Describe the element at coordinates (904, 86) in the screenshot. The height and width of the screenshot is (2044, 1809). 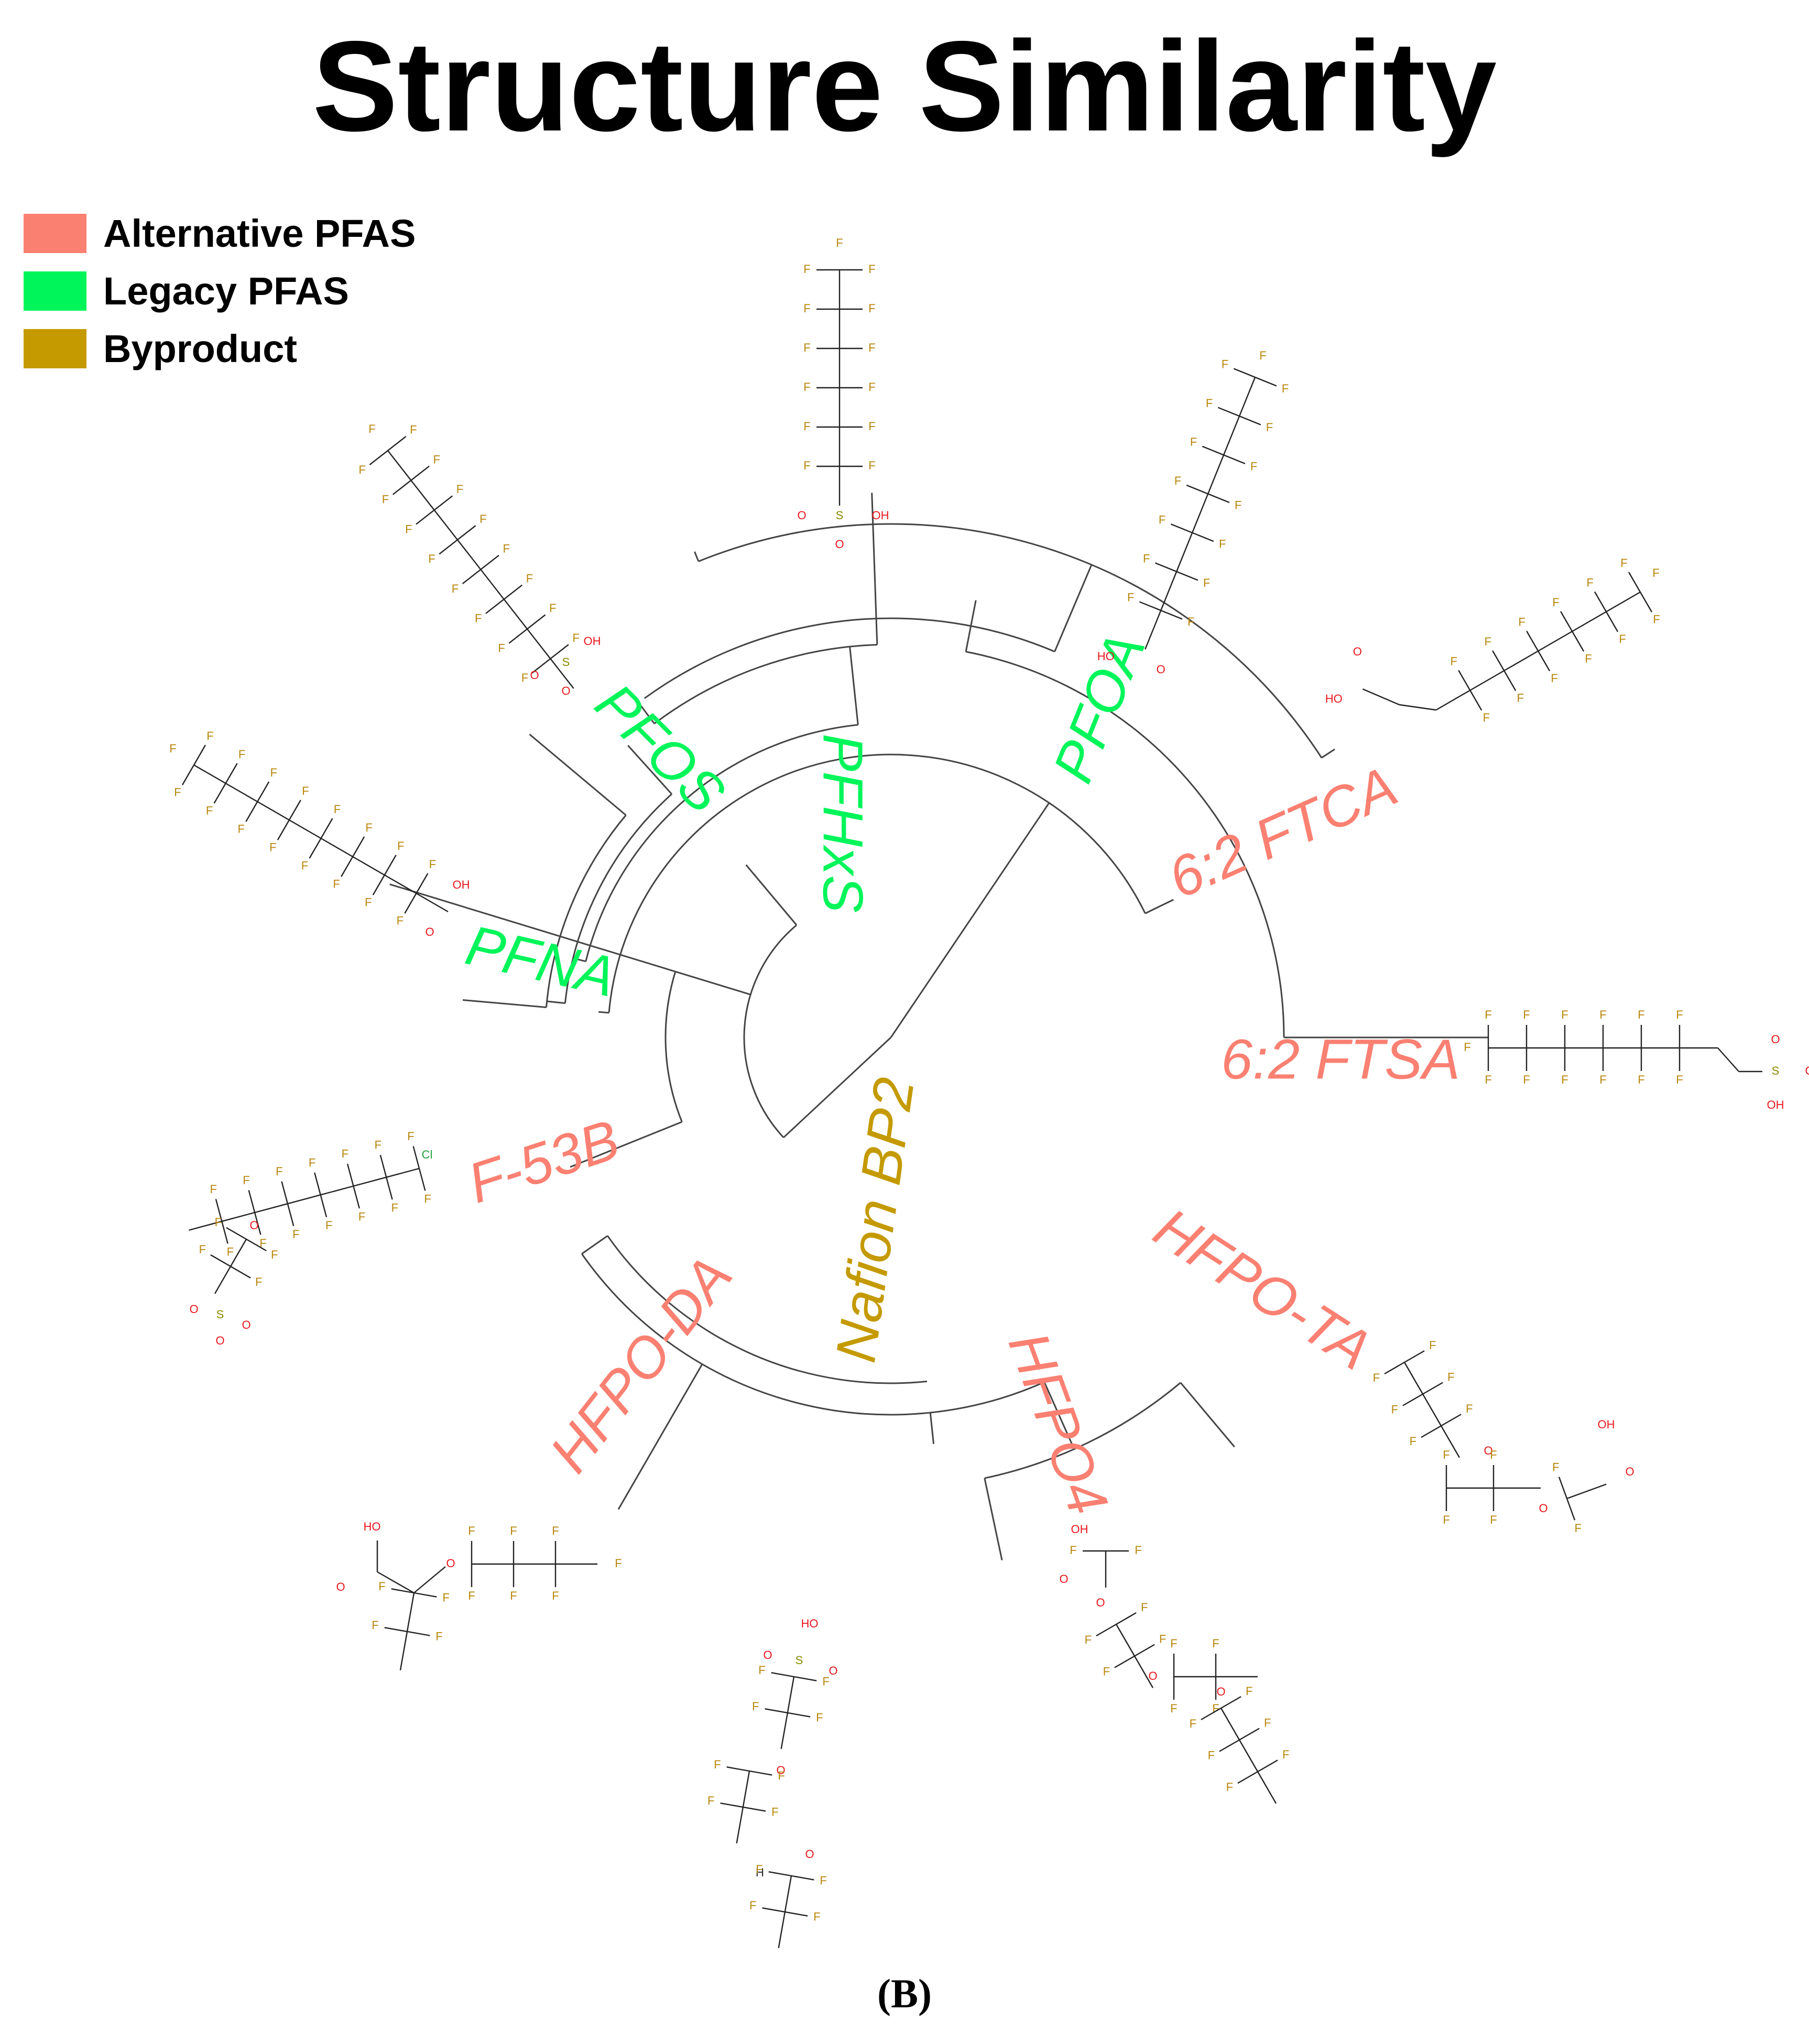
I see `page-title: Structure Similarity` at that location.